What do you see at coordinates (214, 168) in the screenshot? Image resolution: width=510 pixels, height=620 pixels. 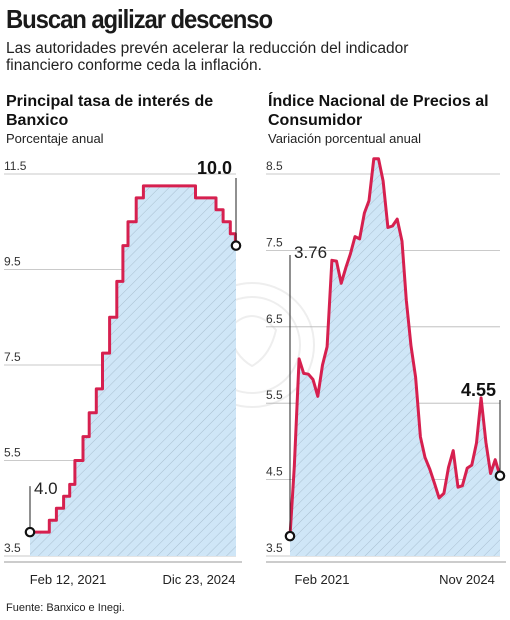 I see `annotation-label: 10.0` at bounding box center [214, 168].